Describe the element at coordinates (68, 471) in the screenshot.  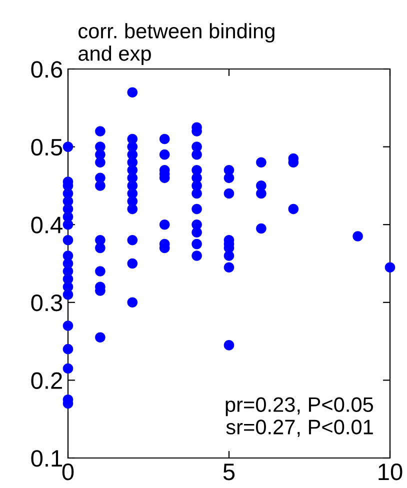
I see `x-tick-label: 0` at that location.